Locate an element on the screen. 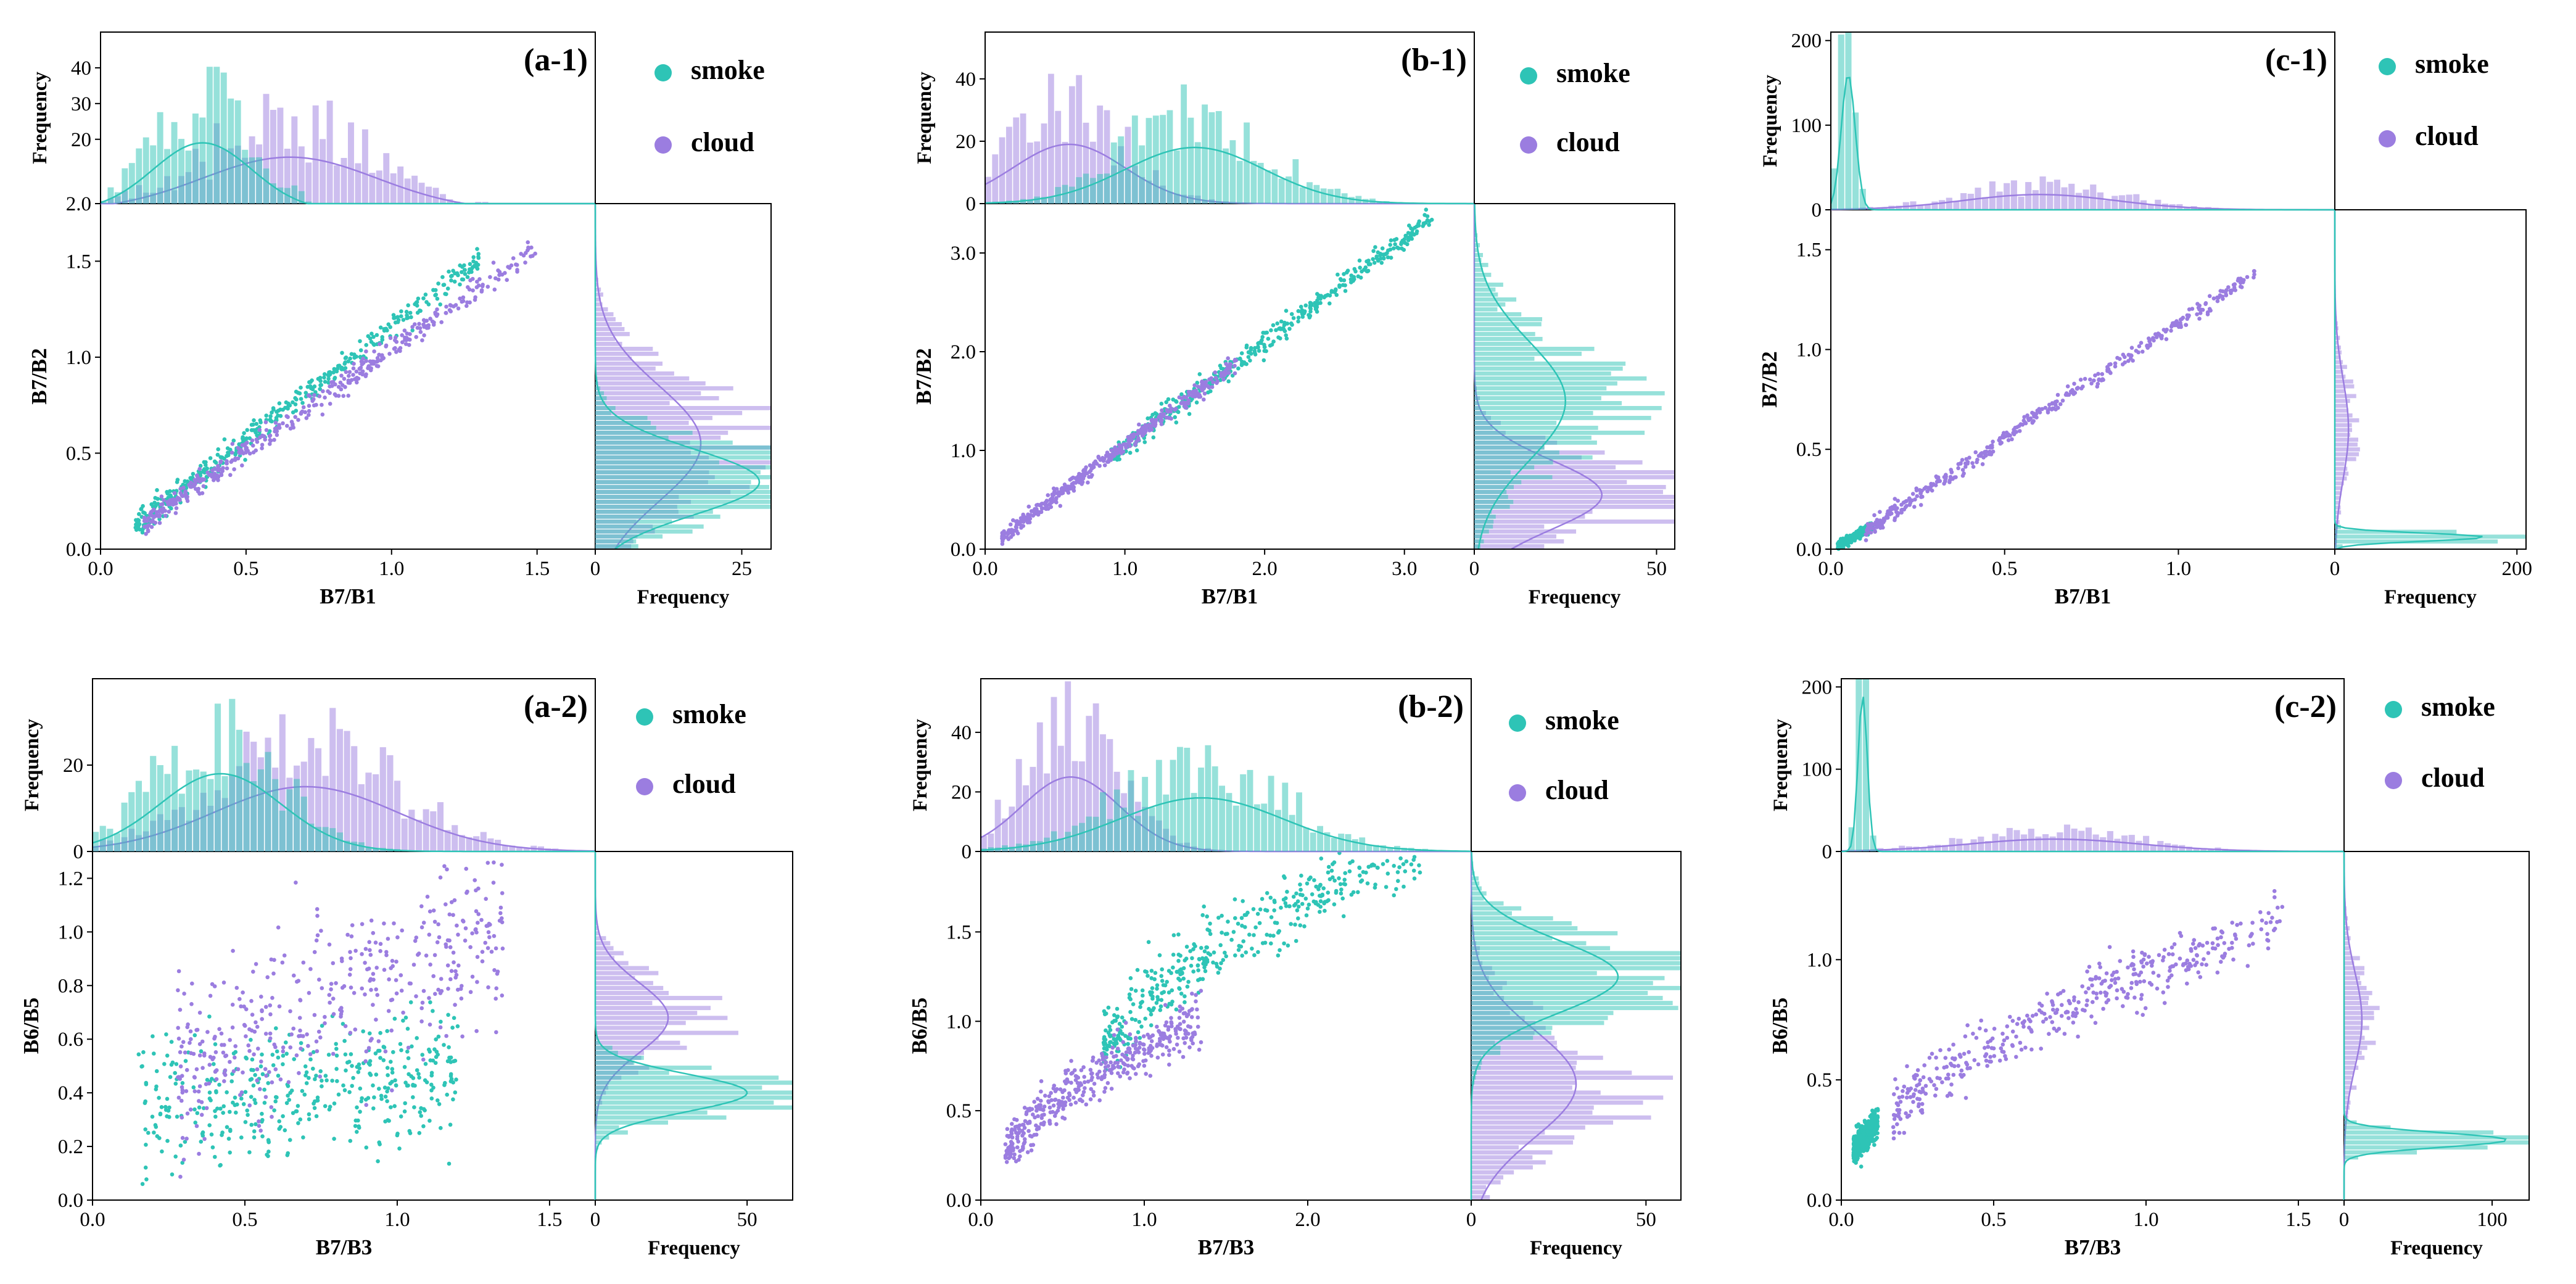 This screenshot has height=1284, width=2576. x-tick-label: 1.0 is located at coordinates (397, 1220).